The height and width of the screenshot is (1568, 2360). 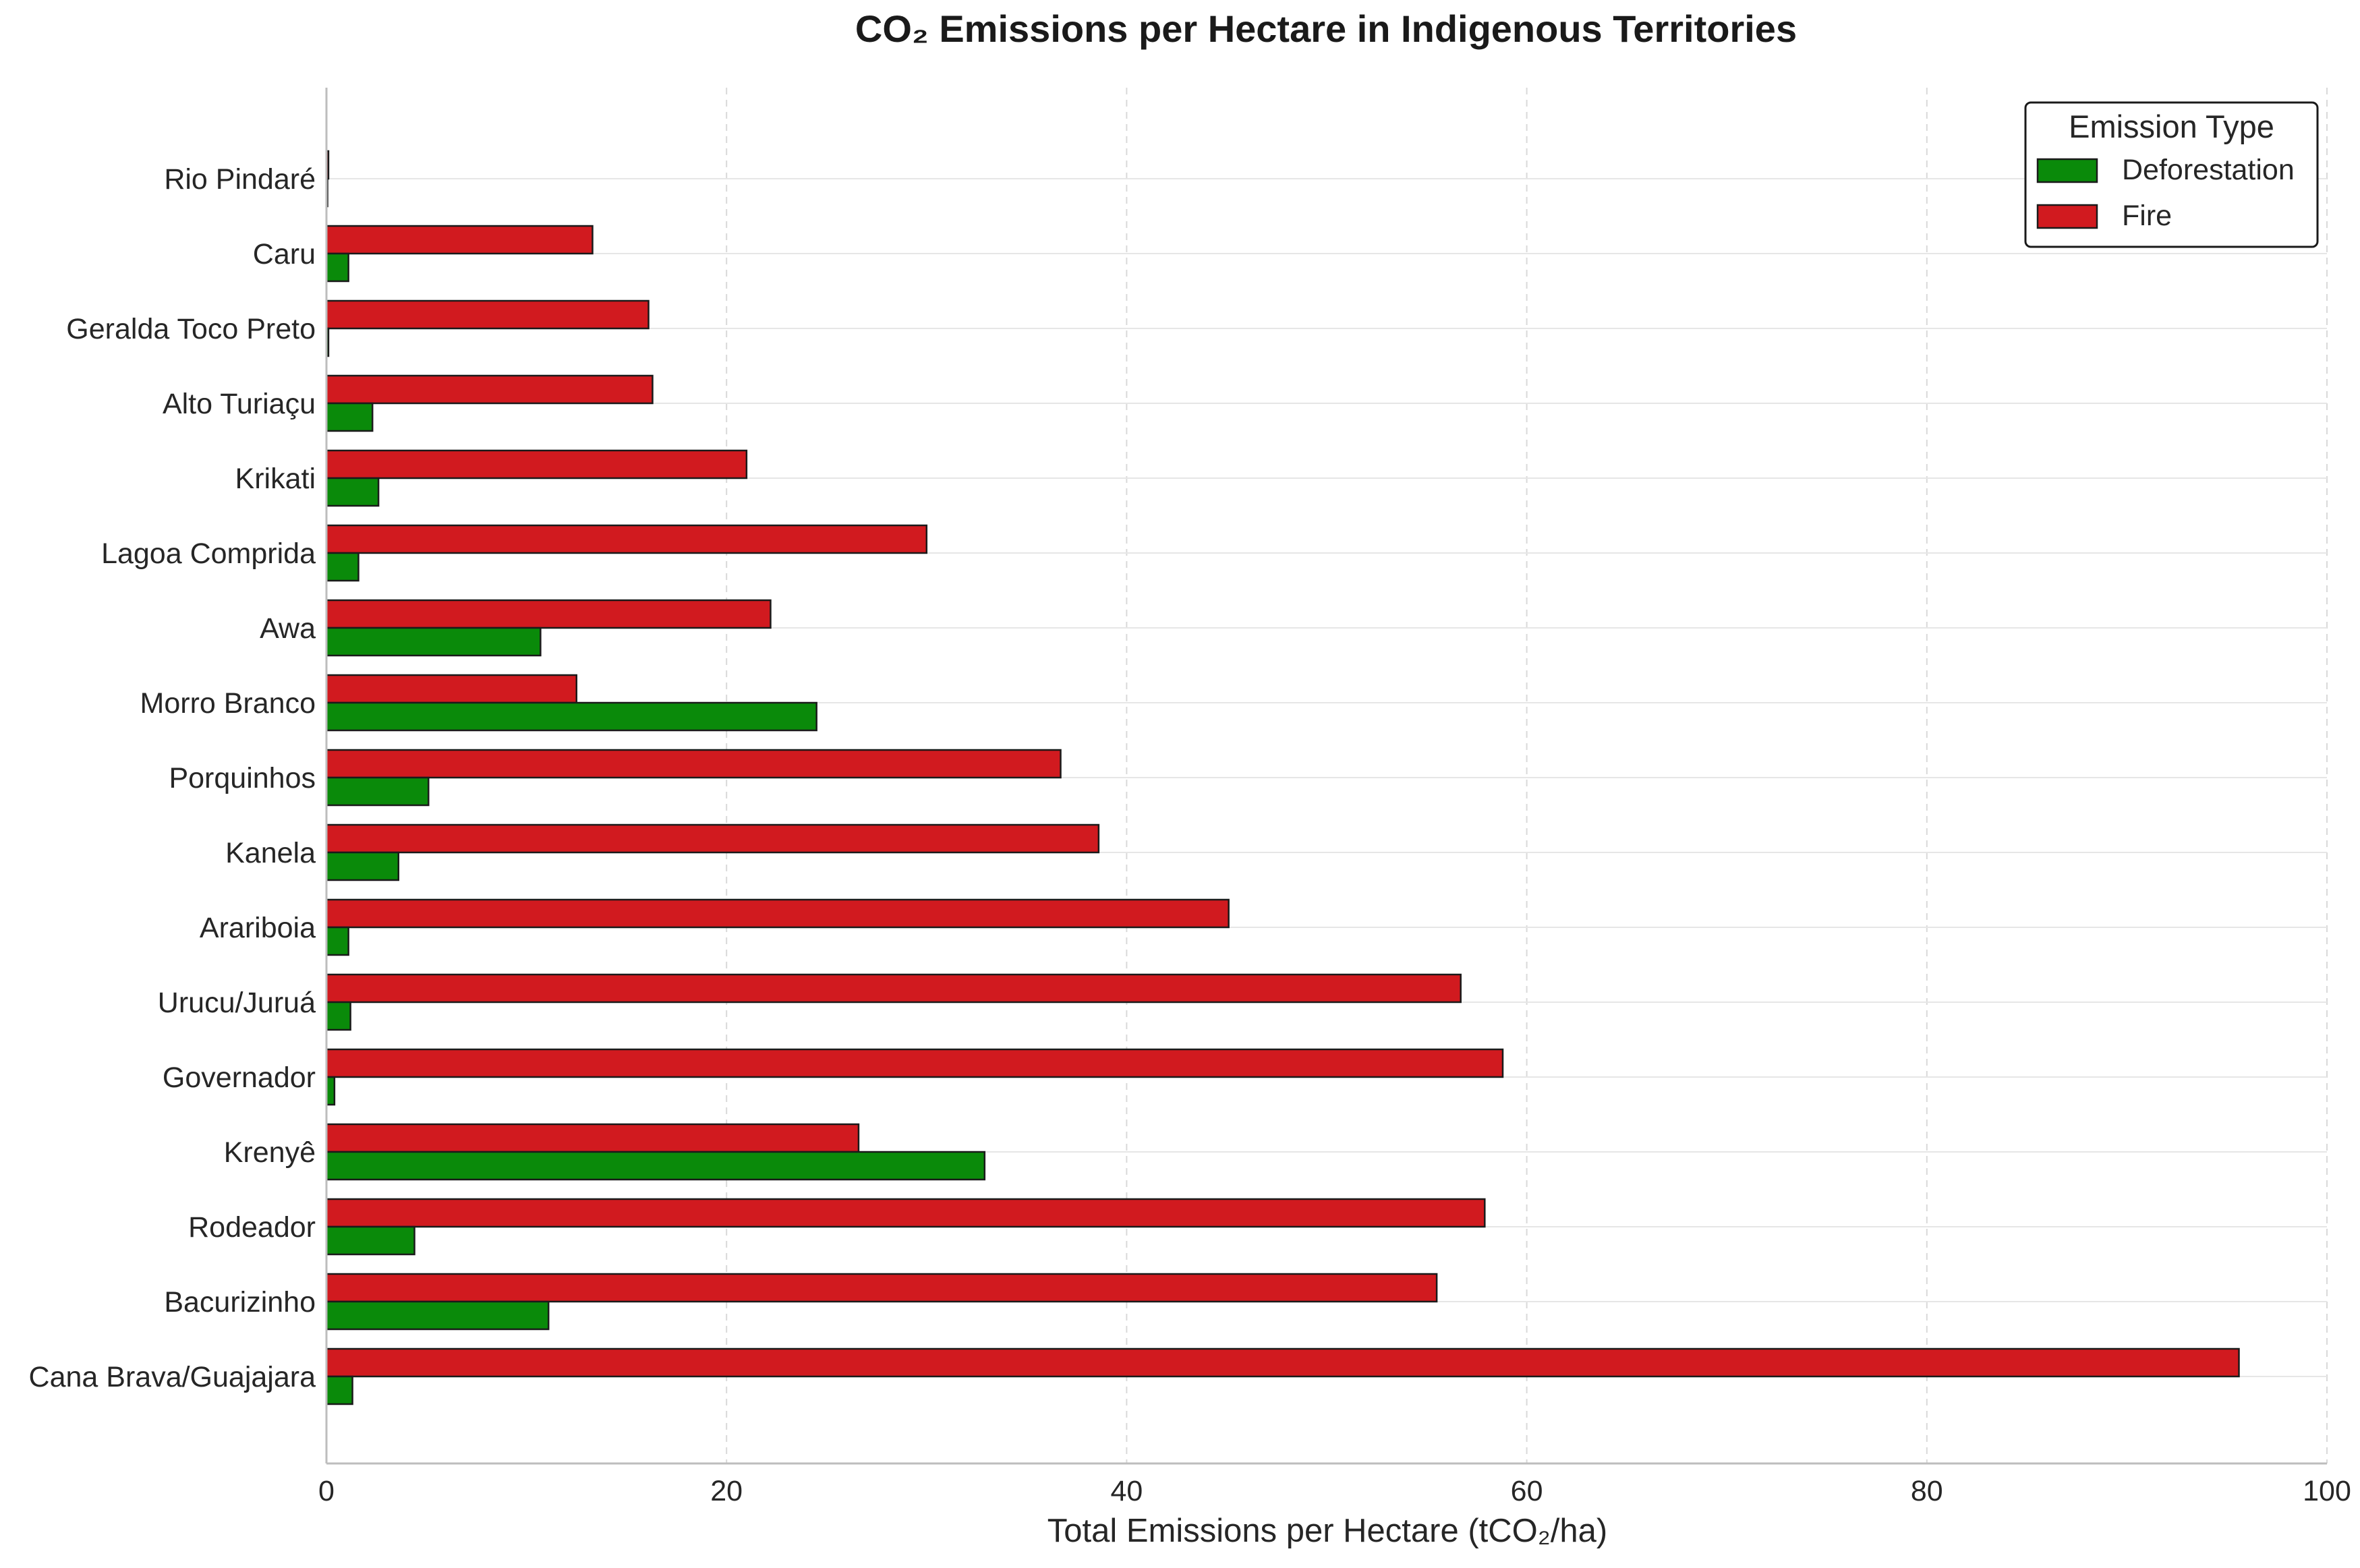 What do you see at coordinates (726, 1491) in the screenshot?
I see `x-tick-label: 20` at bounding box center [726, 1491].